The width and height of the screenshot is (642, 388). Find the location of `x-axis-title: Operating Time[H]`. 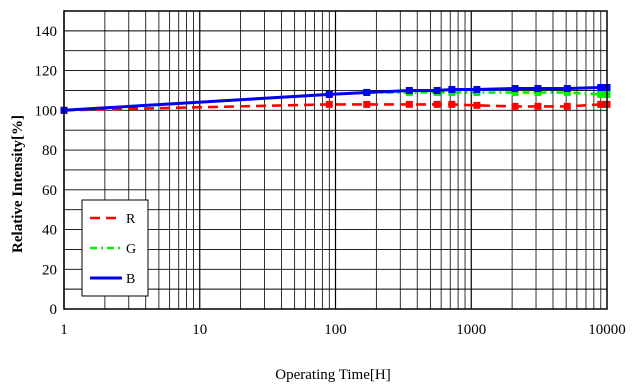

x-axis-title: Operating Time[H] is located at coordinates (332, 375).